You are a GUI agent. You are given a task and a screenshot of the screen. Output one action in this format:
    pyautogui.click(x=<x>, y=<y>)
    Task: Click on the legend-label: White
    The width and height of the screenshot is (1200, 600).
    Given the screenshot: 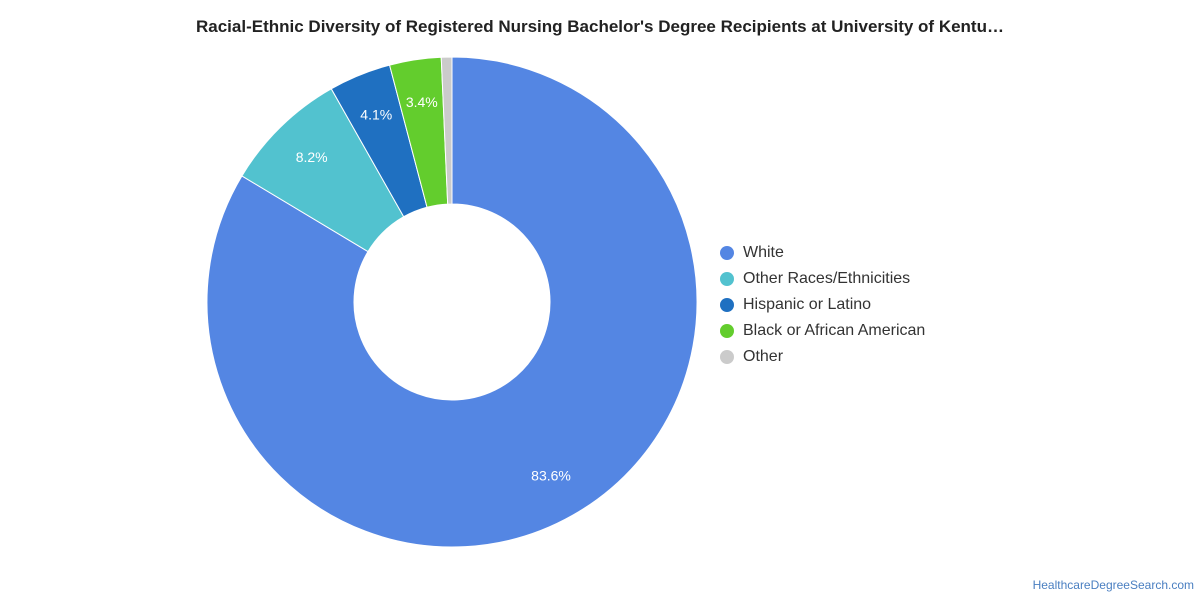 What is the action you would take?
    pyautogui.click(x=763, y=252)
    